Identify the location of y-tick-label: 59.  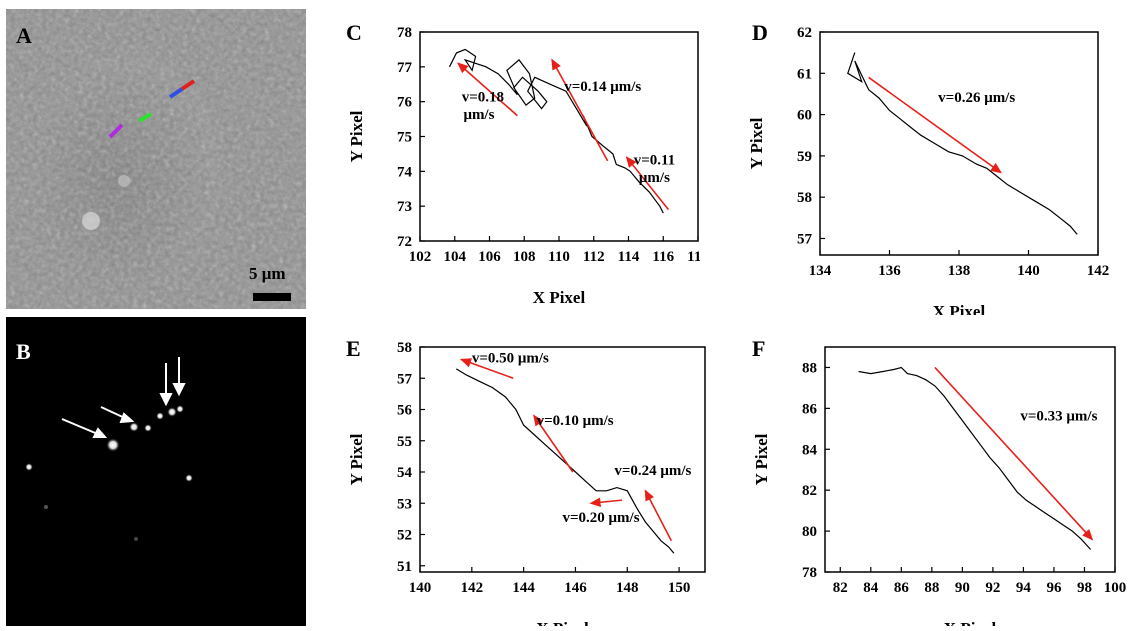
(804, 157).